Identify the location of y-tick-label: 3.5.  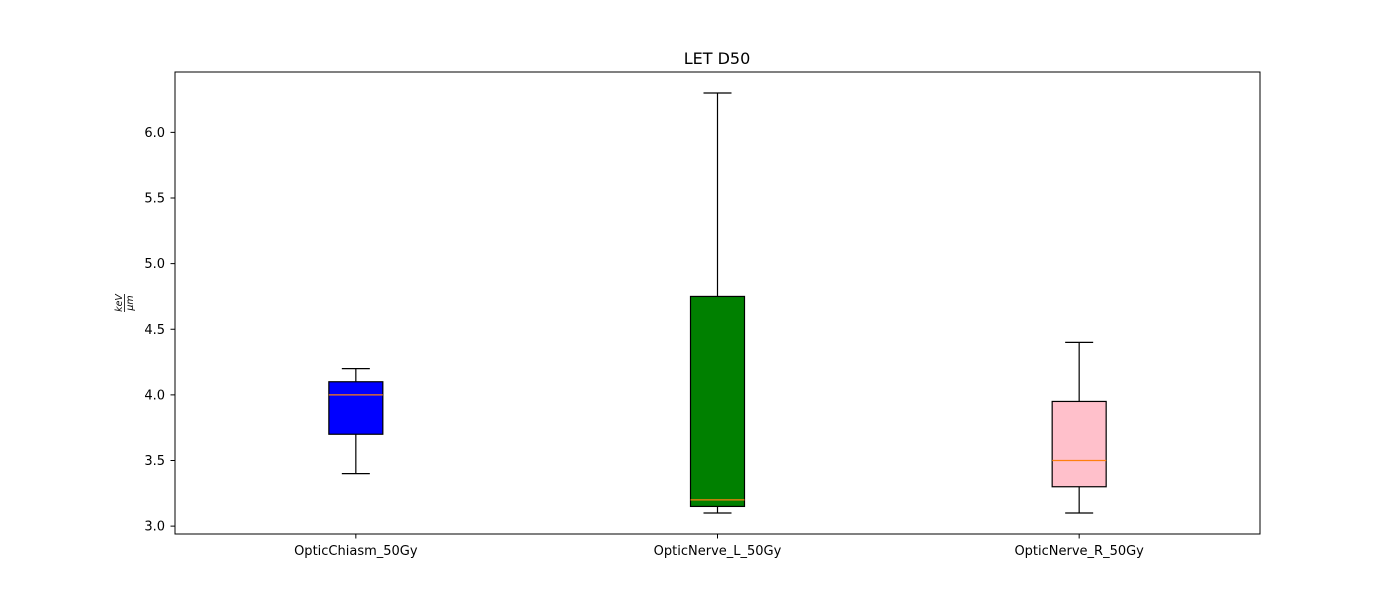
(154, 461).